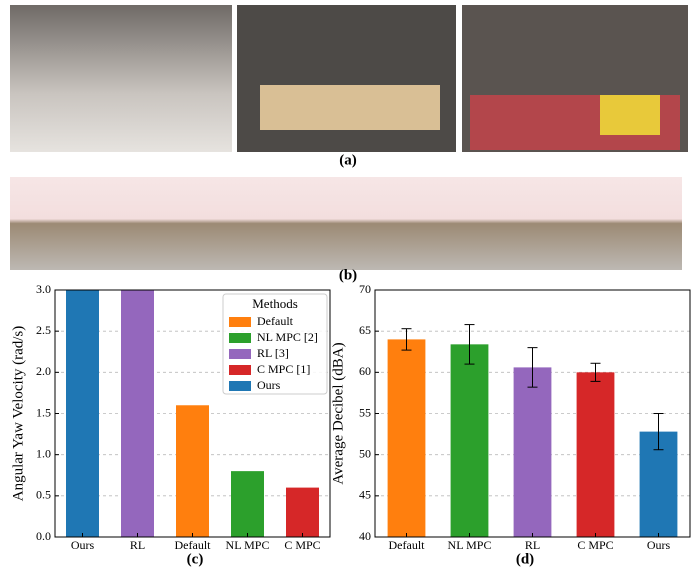 This screenshot has height=579, width=697. What do you see at coordinates (195, 559) in the screenshot?
I see `panel-label: (c)` at bounding box center [195, 559].